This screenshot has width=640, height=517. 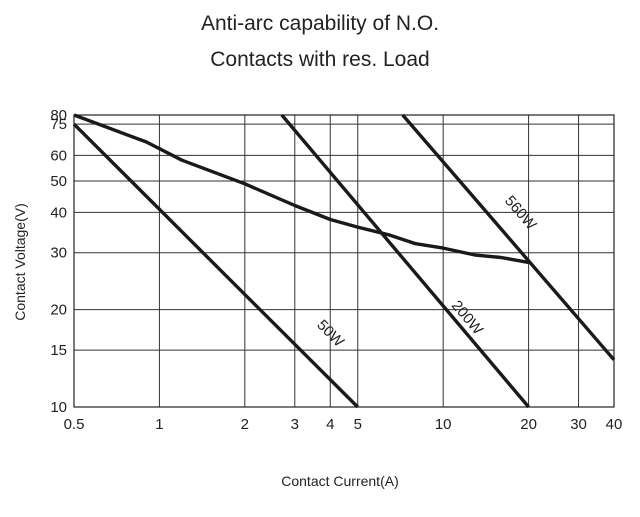 I want to click on x-tick-label-6: 10, so click(x=443, y=424).